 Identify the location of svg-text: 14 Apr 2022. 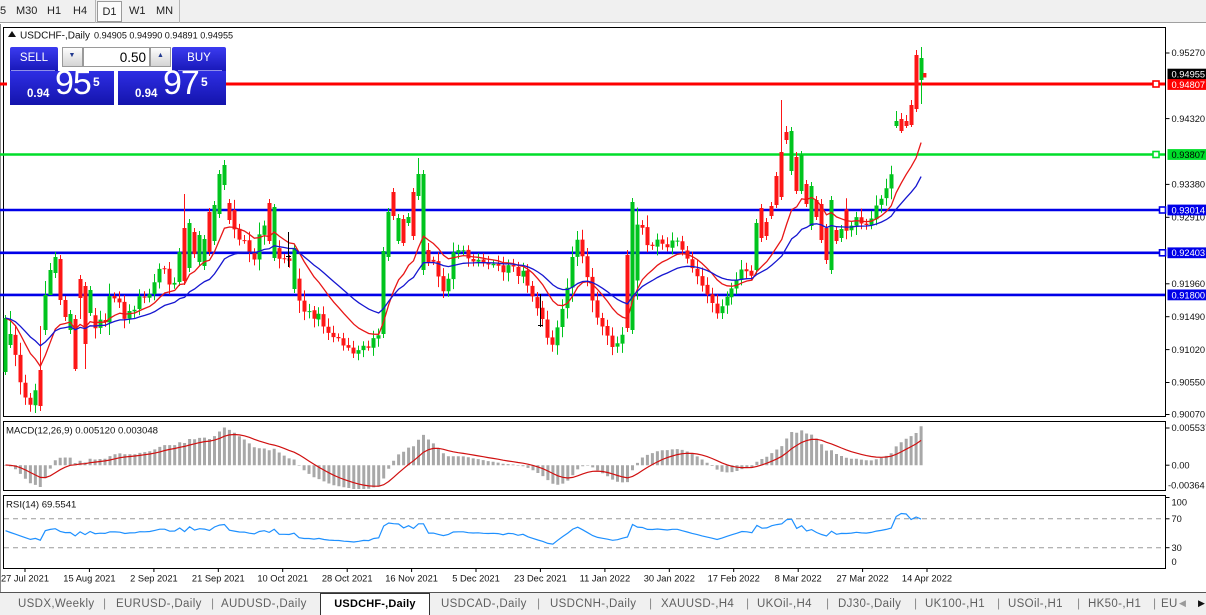
(927, 579).